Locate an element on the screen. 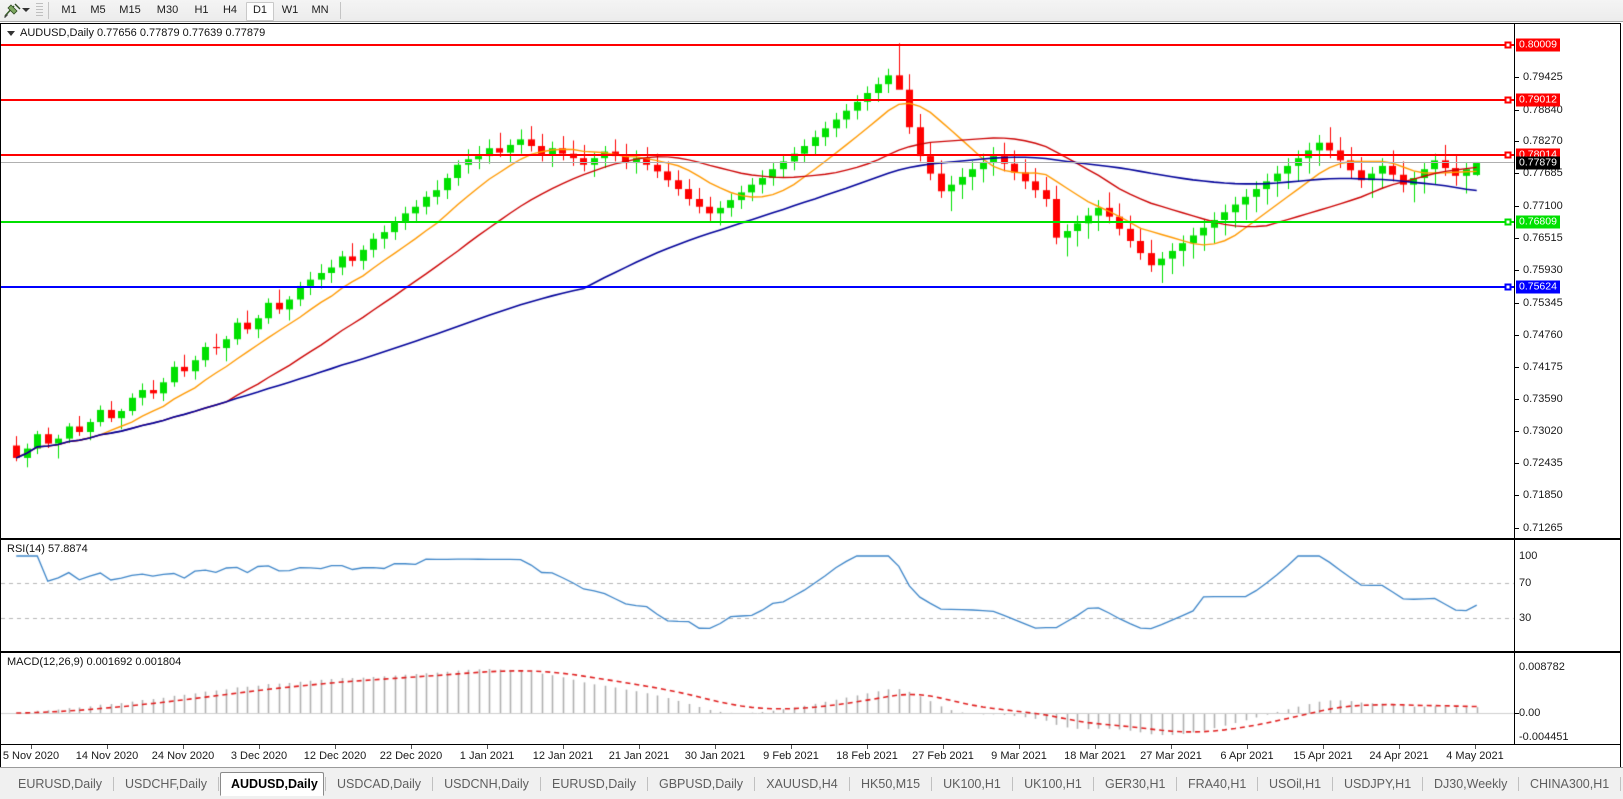 The height and width of the screenshot is (799, 1623). crosshair-cursor-icon is located at coordinates (12, 11).